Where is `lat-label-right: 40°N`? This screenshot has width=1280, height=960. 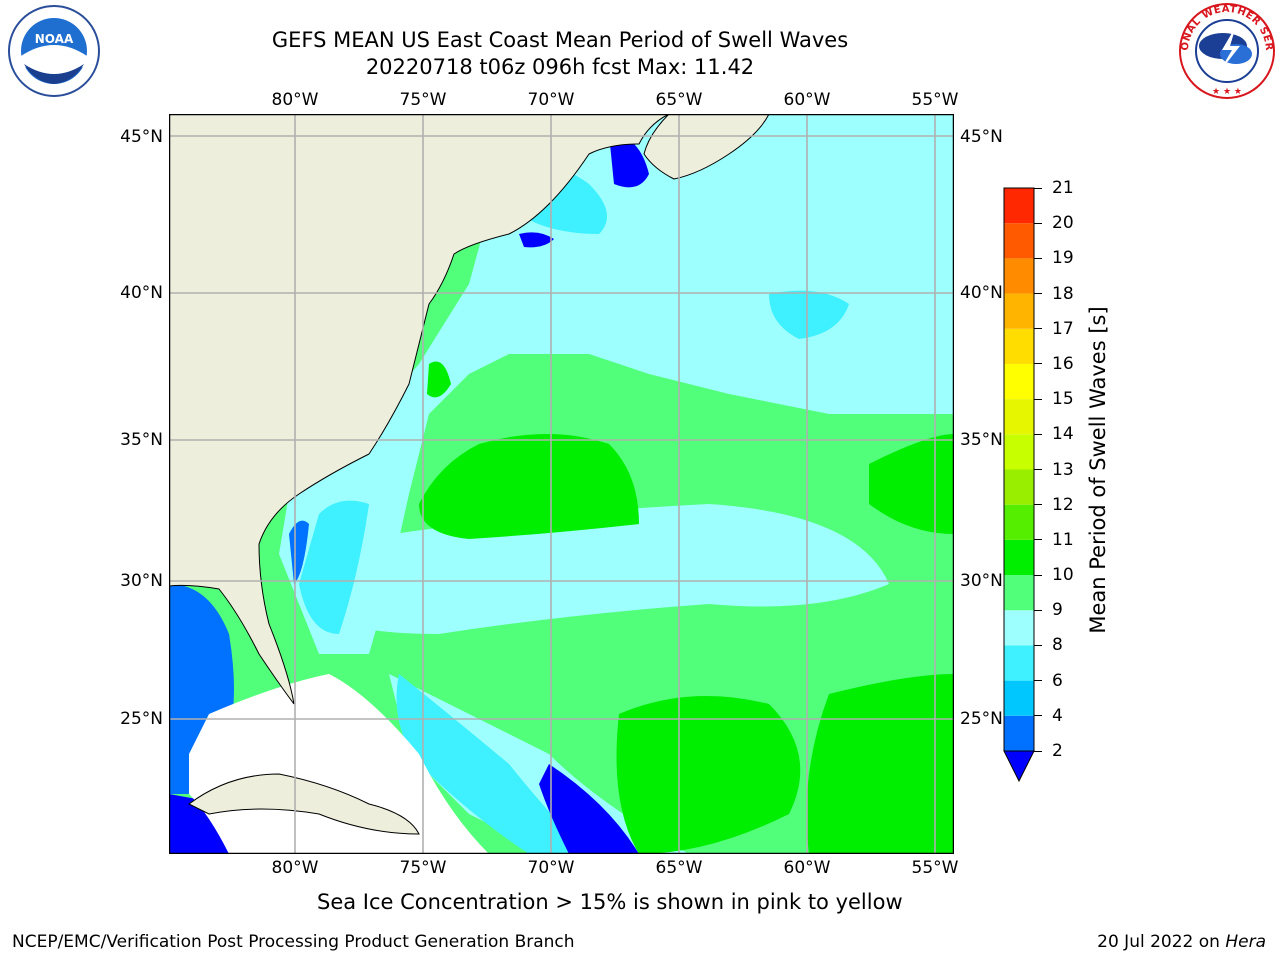 lat-label-right: 40°N is located at coordinates (981, 293).